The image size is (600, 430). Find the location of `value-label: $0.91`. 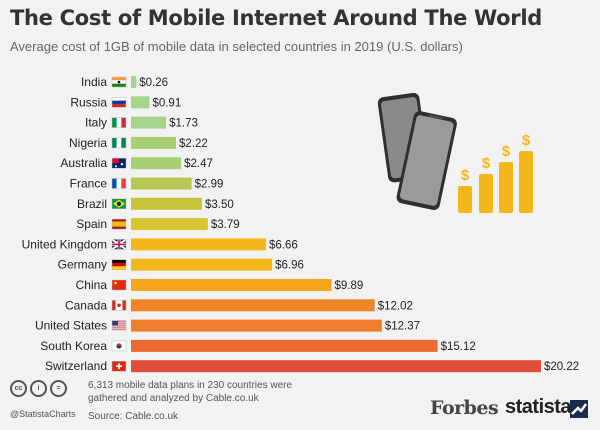

value-label: $0.91 is located at coordinates (166, 103).